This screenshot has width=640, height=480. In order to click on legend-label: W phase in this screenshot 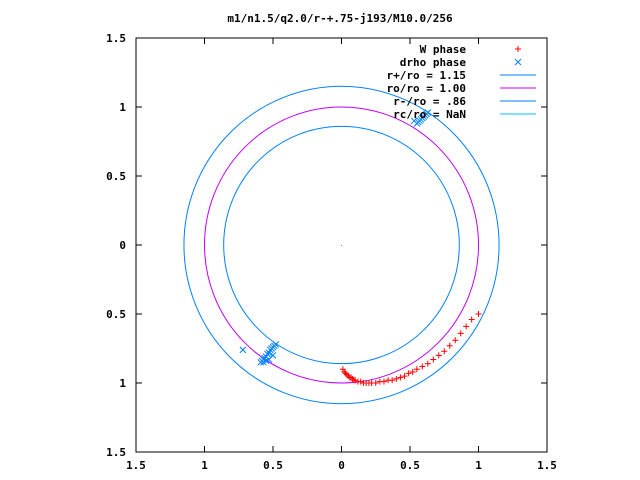, I will do `click(443, 49)`.